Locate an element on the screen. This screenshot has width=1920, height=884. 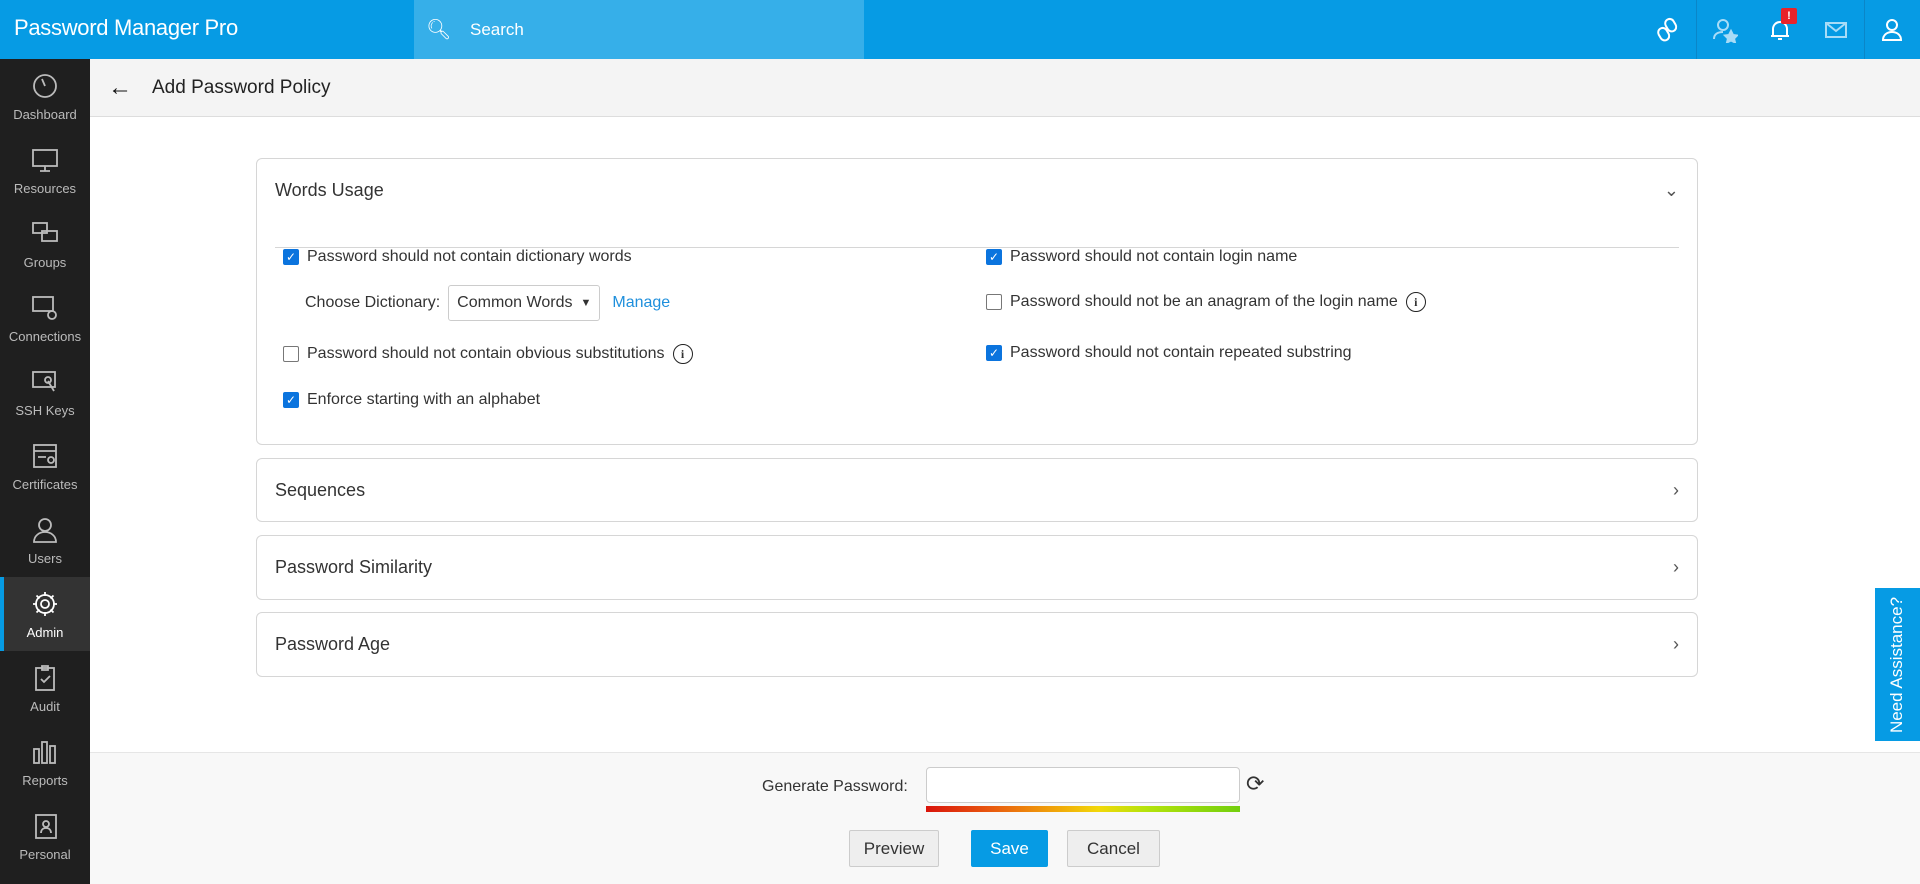
repeated-checkbox: ✓ is located at coordinates (994, 353).